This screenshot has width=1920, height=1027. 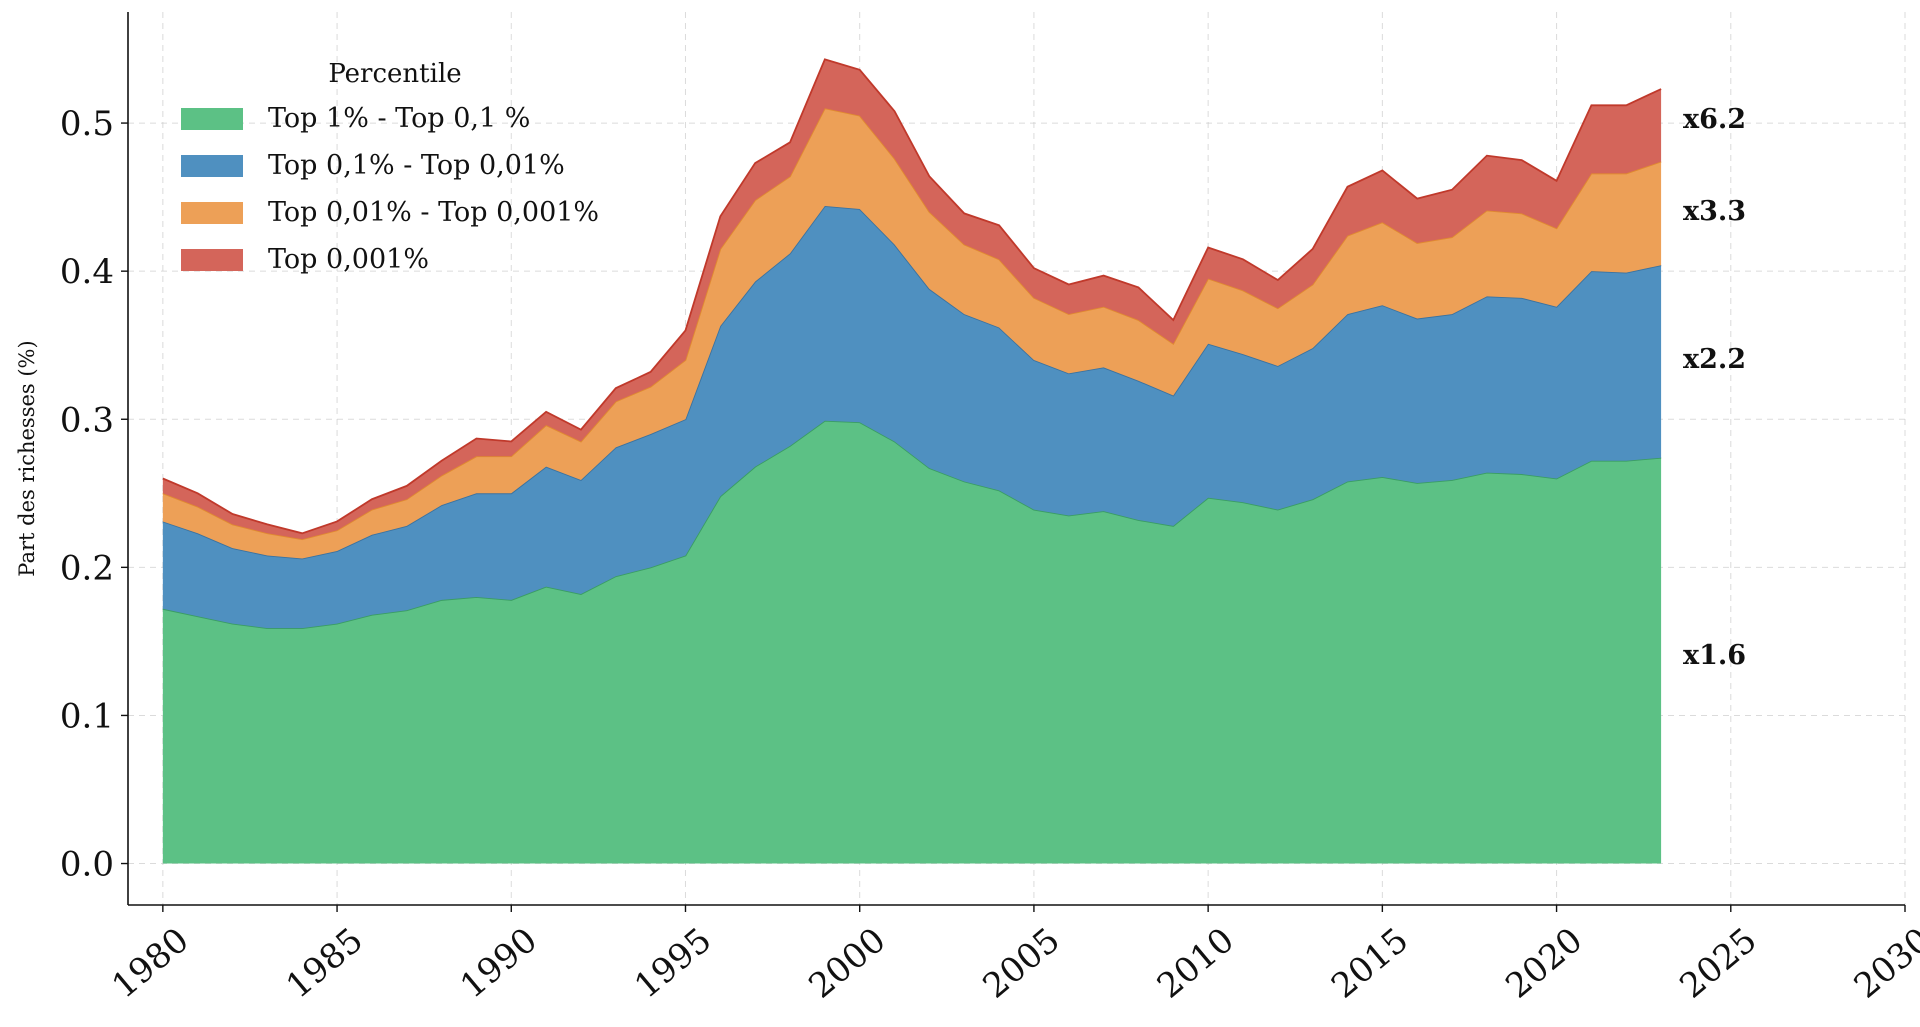 I want to click on x-tick-label: 2010, so click(x=1196, y=963).